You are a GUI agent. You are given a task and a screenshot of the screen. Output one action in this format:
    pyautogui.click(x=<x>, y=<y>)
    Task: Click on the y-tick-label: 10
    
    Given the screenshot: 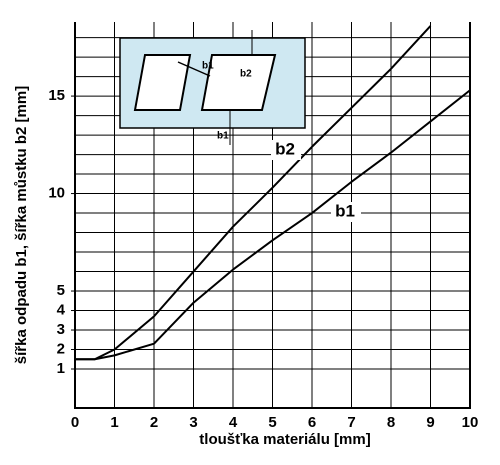 What is the action you would take?
    pyautogui.click(x=56, y=193)
    